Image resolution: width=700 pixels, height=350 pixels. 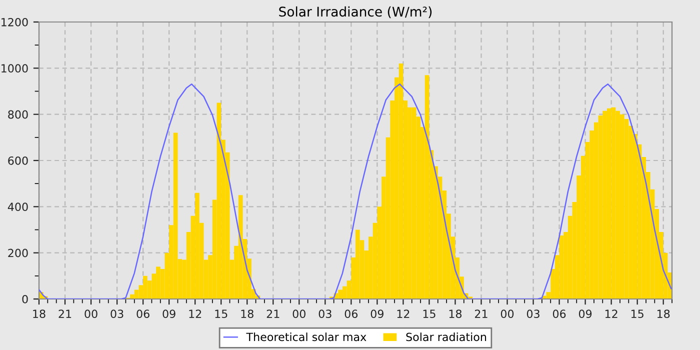 I want to click on legend-label: Theoretical solar max, so click(x=306, y=337).